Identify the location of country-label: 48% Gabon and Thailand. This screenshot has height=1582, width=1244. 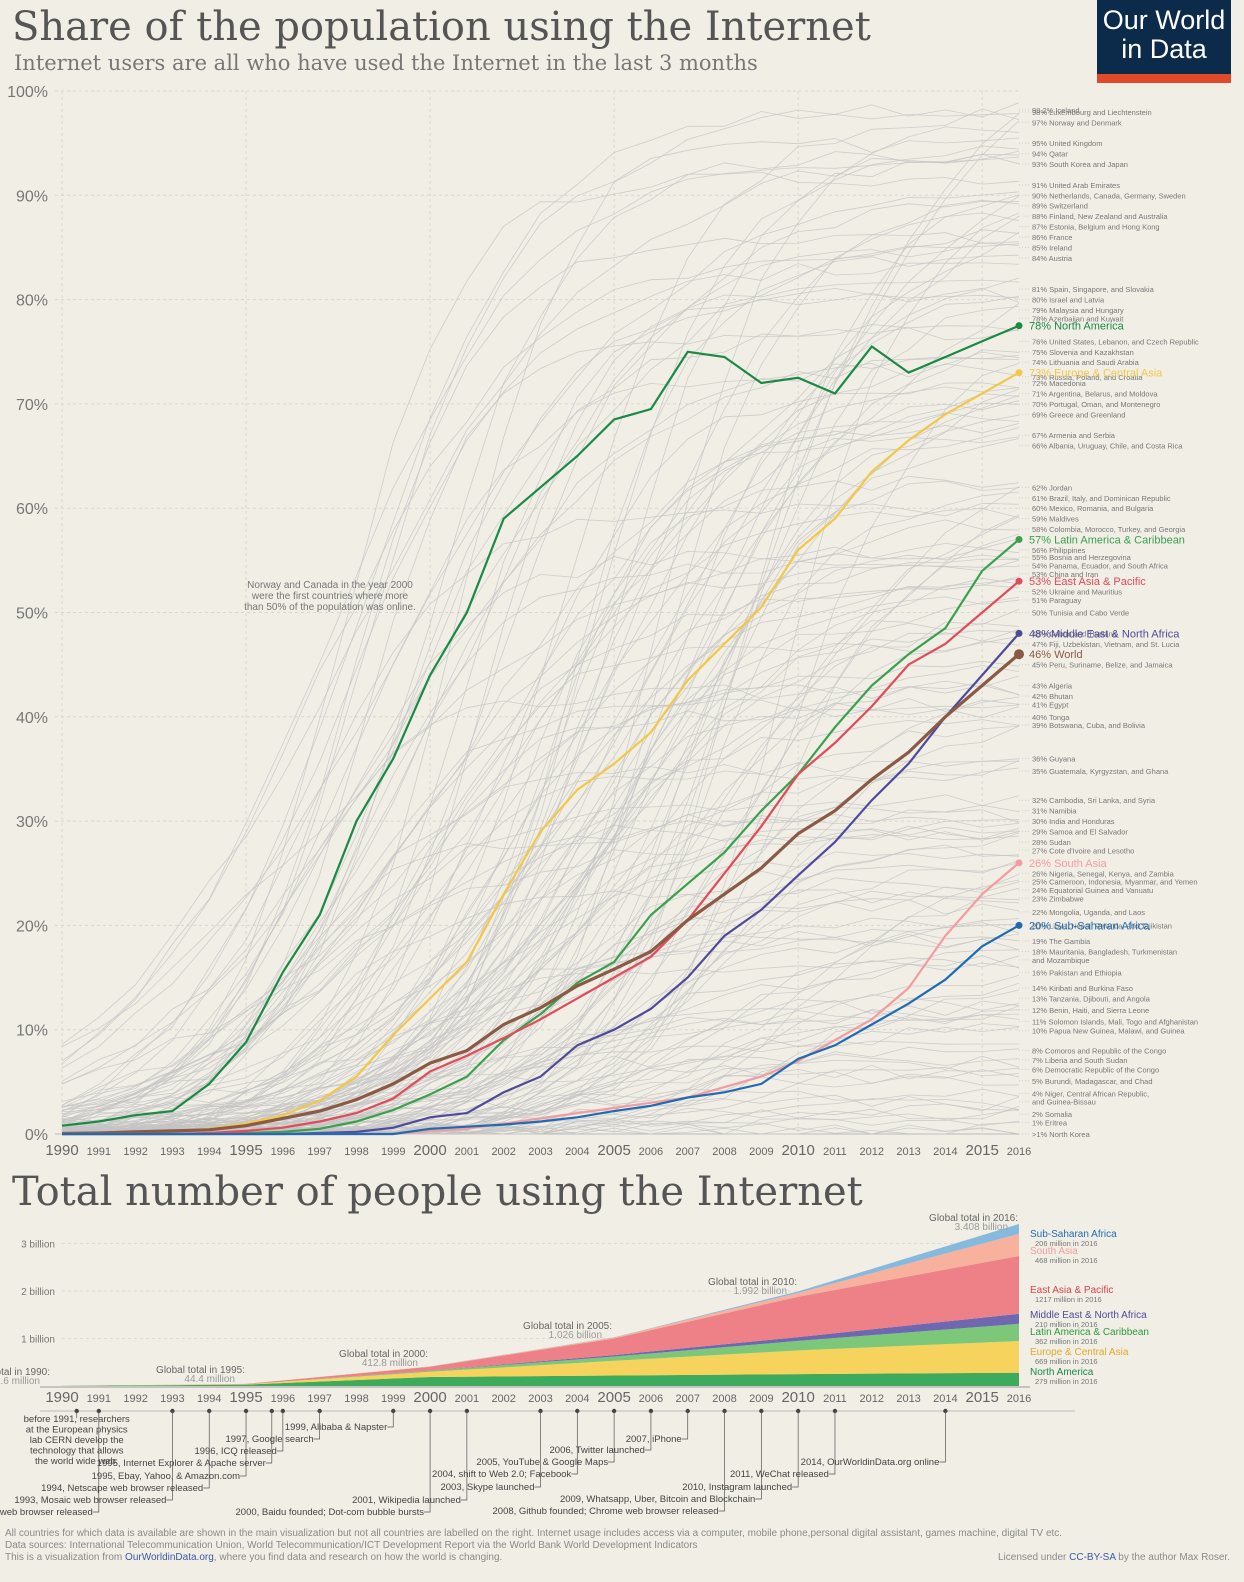
(1074, 633).